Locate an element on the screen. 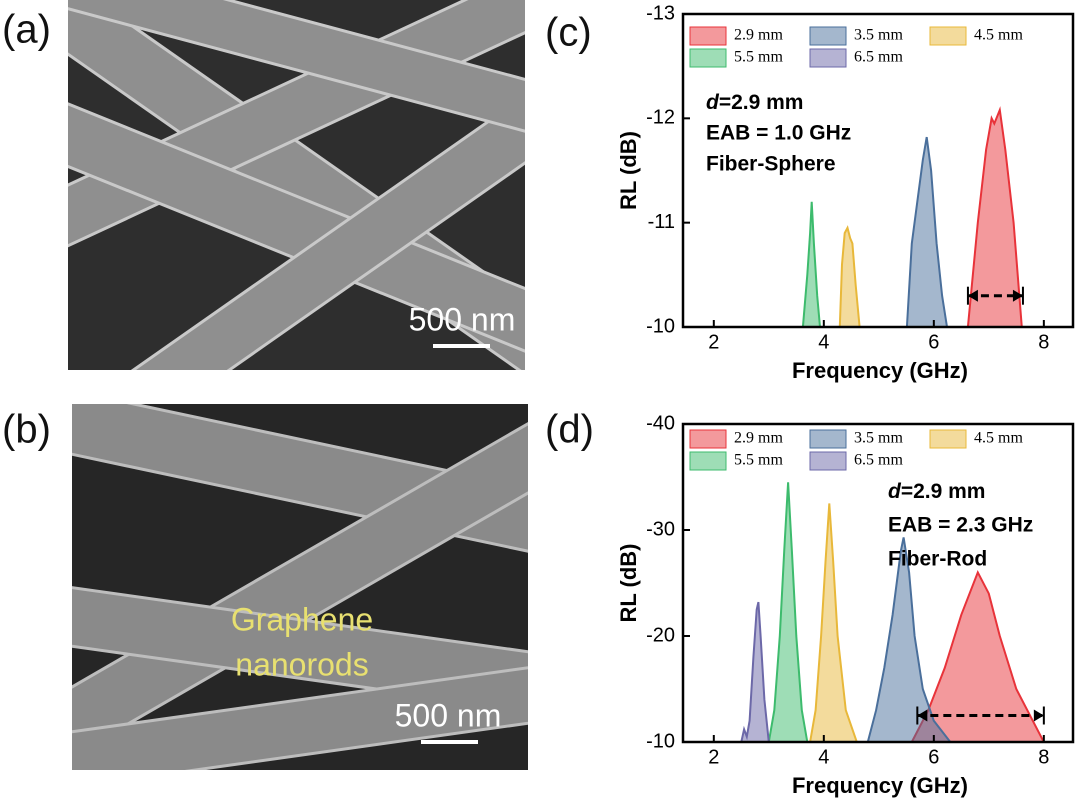 The height and width of the screenshot is (808, 1080). panel-label: (c) is located at coordinates (568, 33).